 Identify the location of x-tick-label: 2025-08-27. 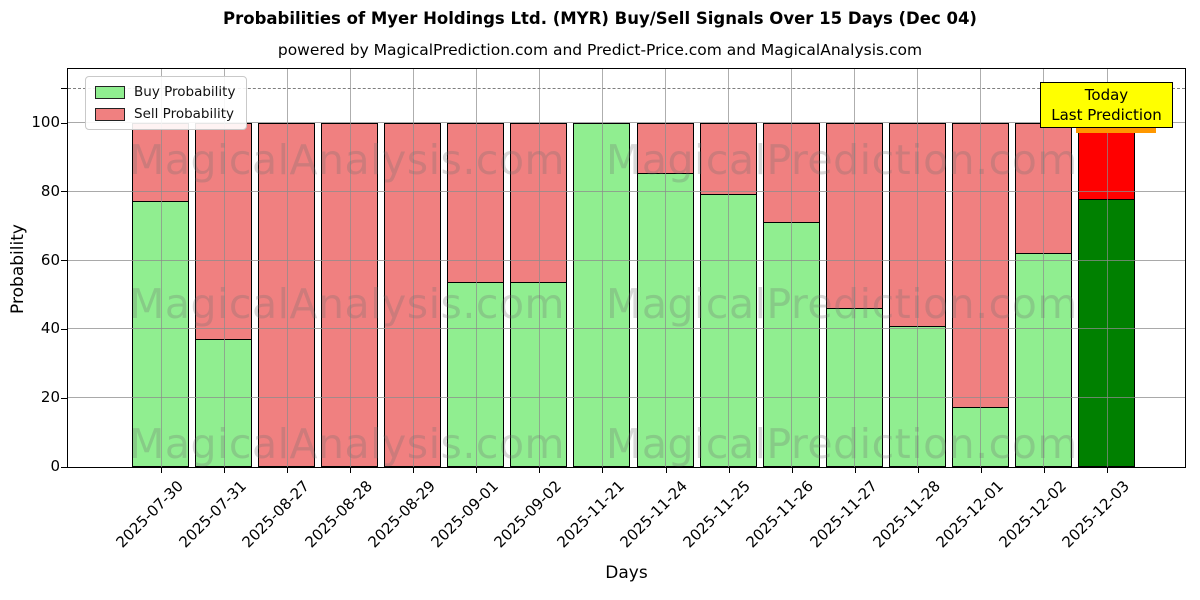
(275, 514).